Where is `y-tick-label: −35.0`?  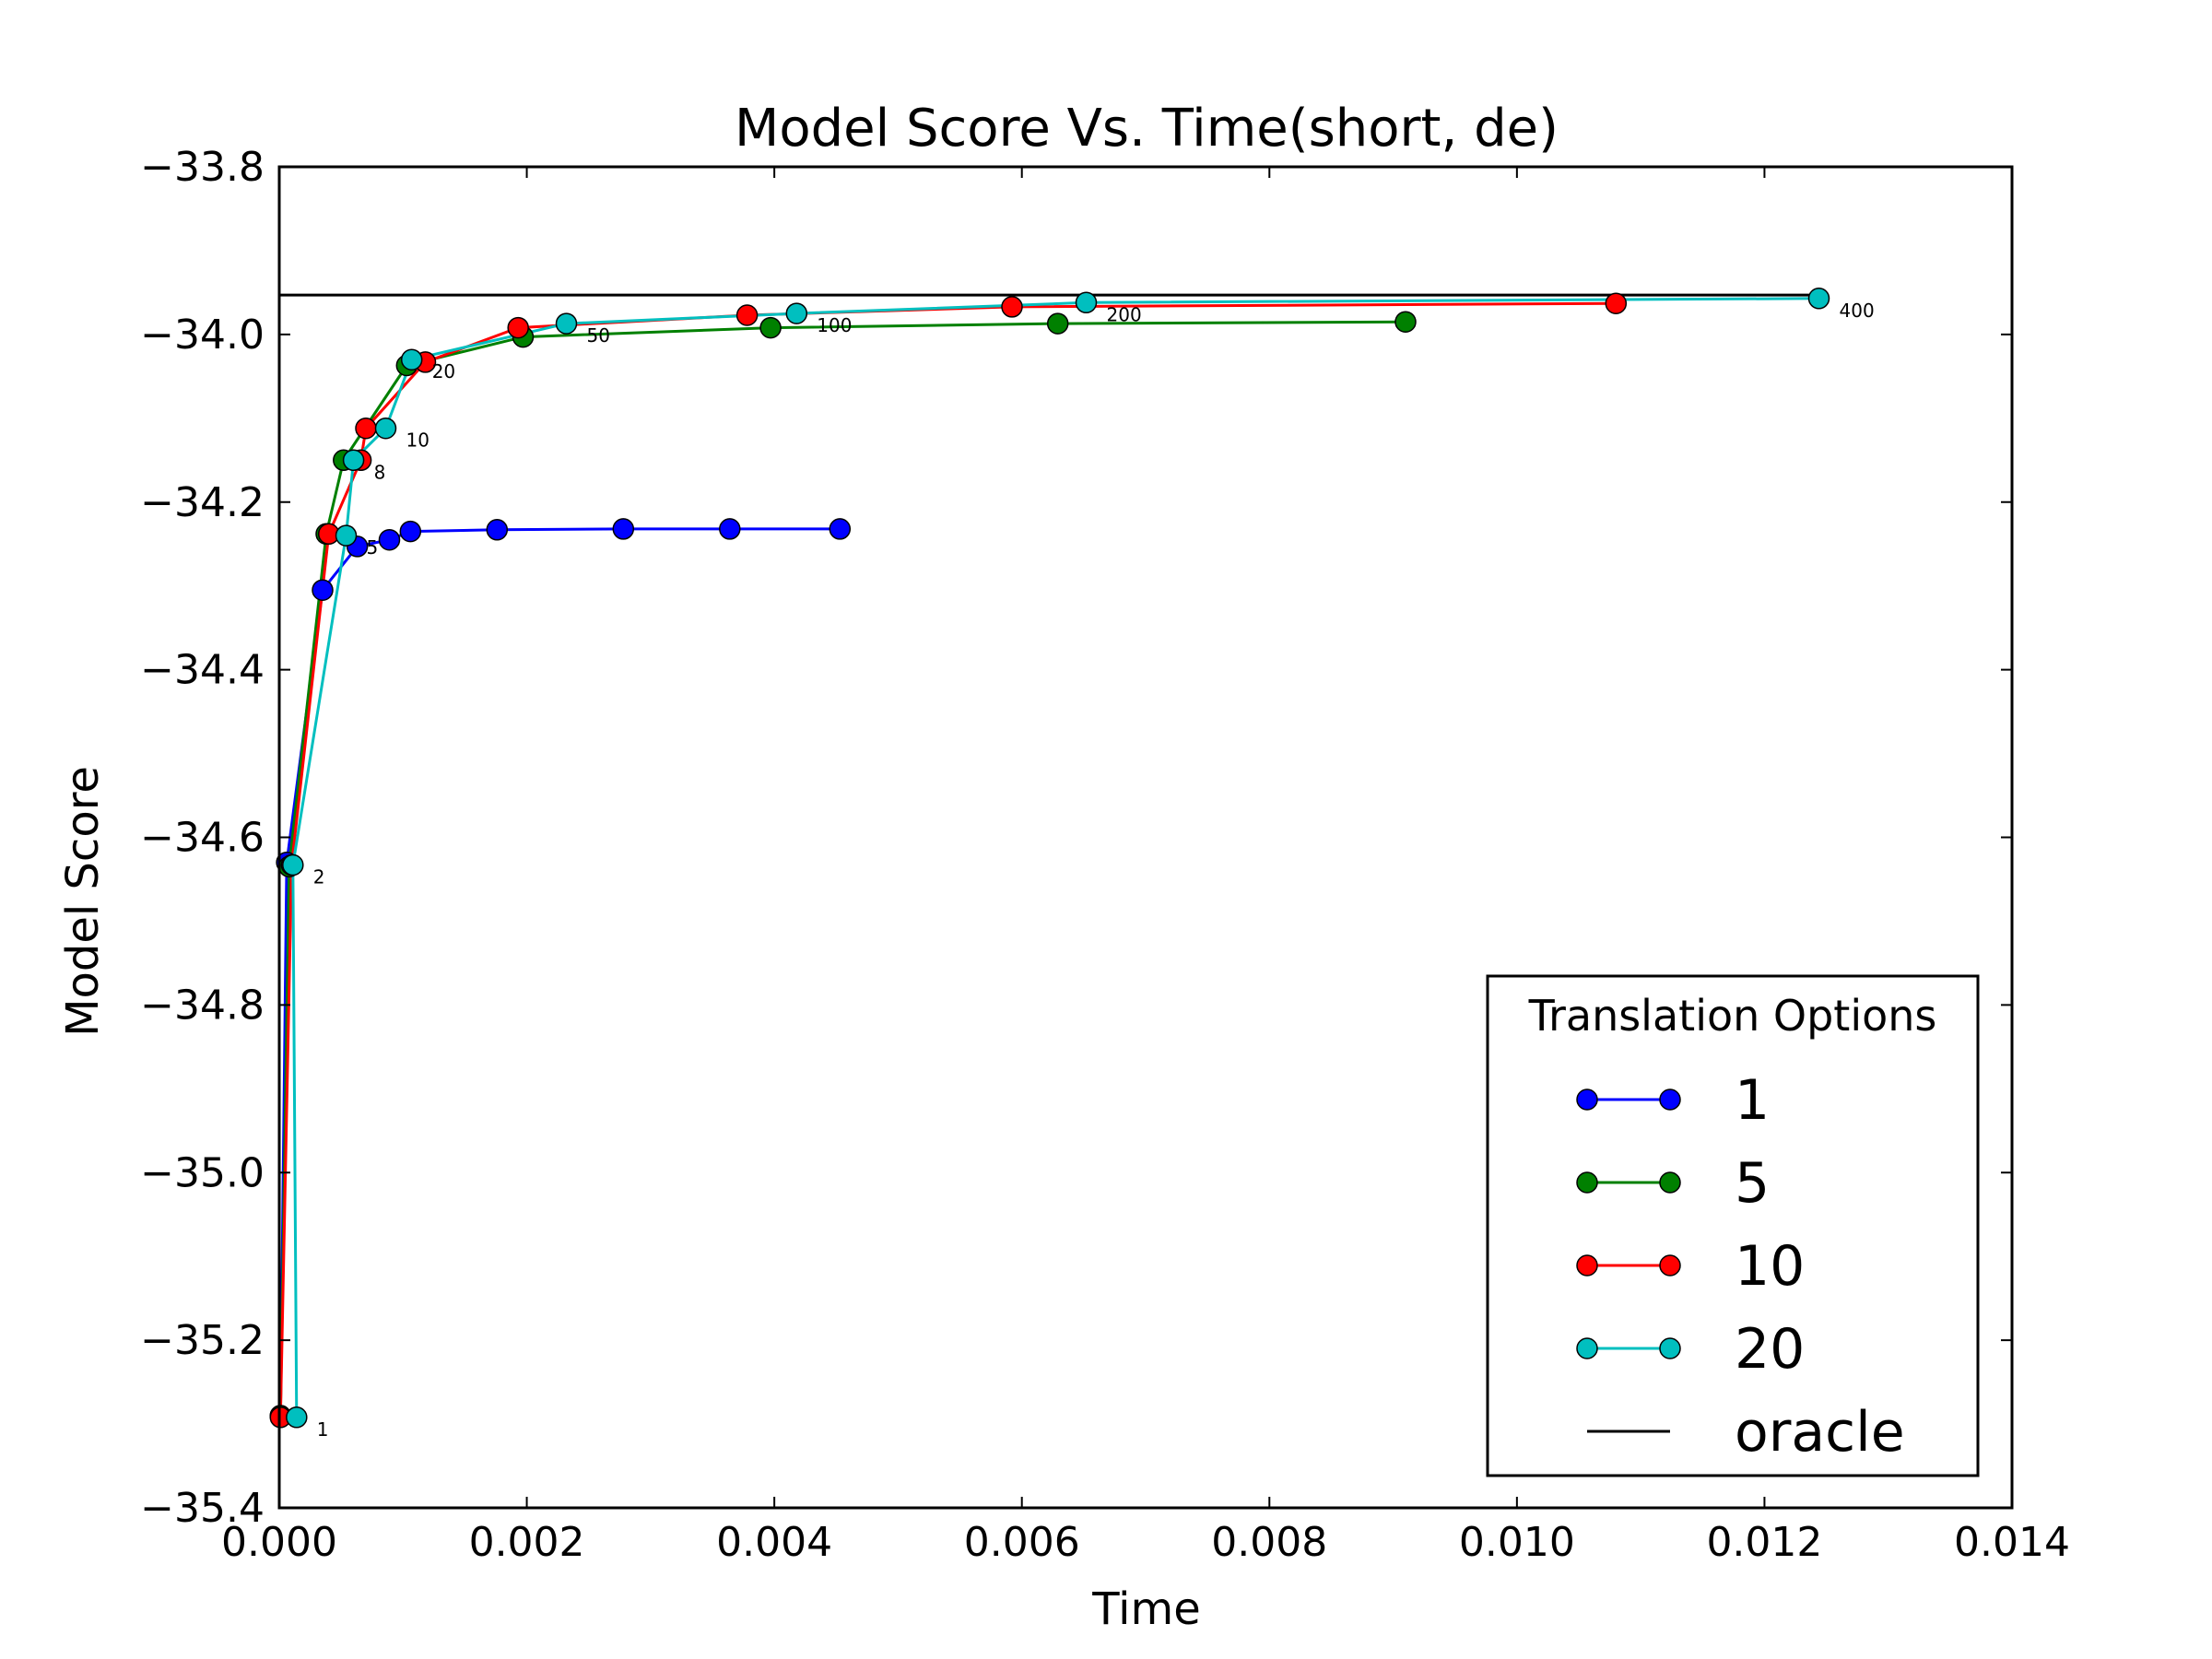 y-tick-label: −35.0 is located at coordinates (202, 1172).